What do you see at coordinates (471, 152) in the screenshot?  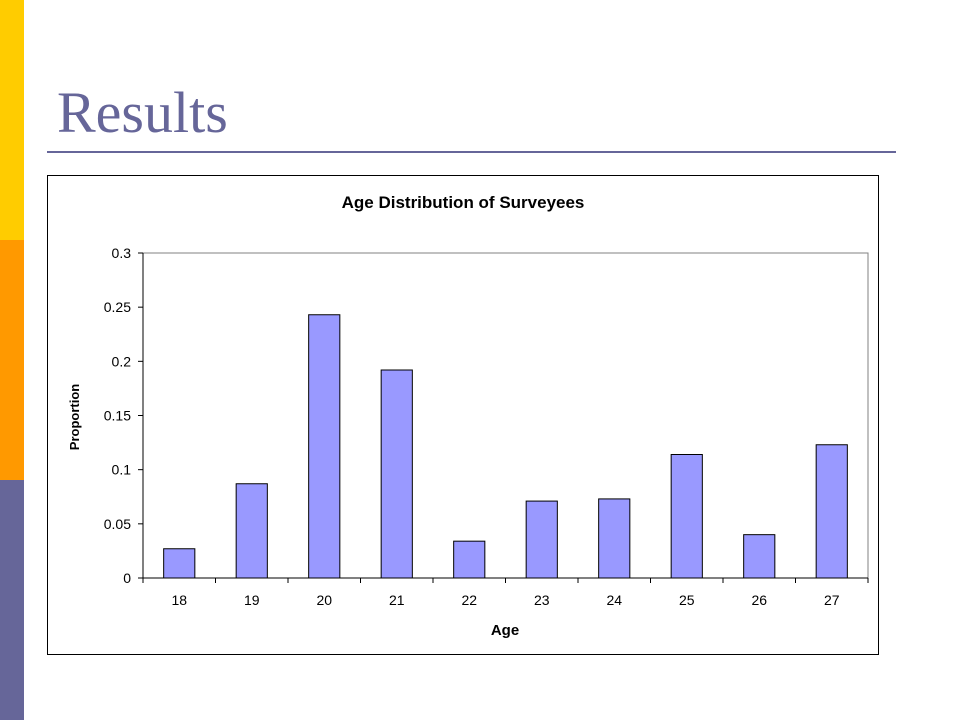 I see `title-divider` at bounding box center [471, 152].